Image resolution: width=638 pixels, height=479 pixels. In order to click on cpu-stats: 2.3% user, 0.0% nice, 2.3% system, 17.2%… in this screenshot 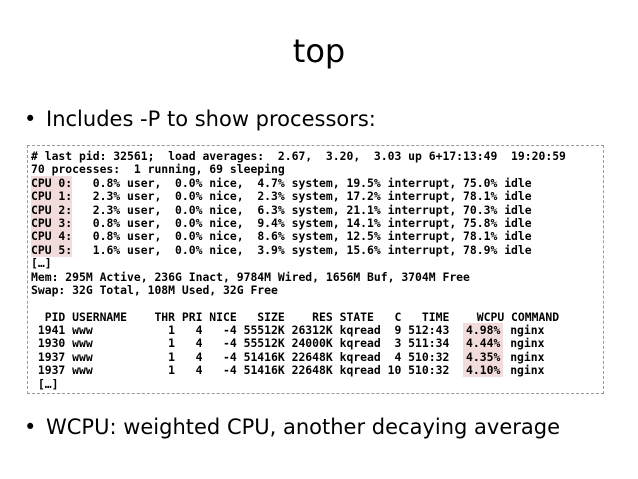, I will do `click(302, 196)`.